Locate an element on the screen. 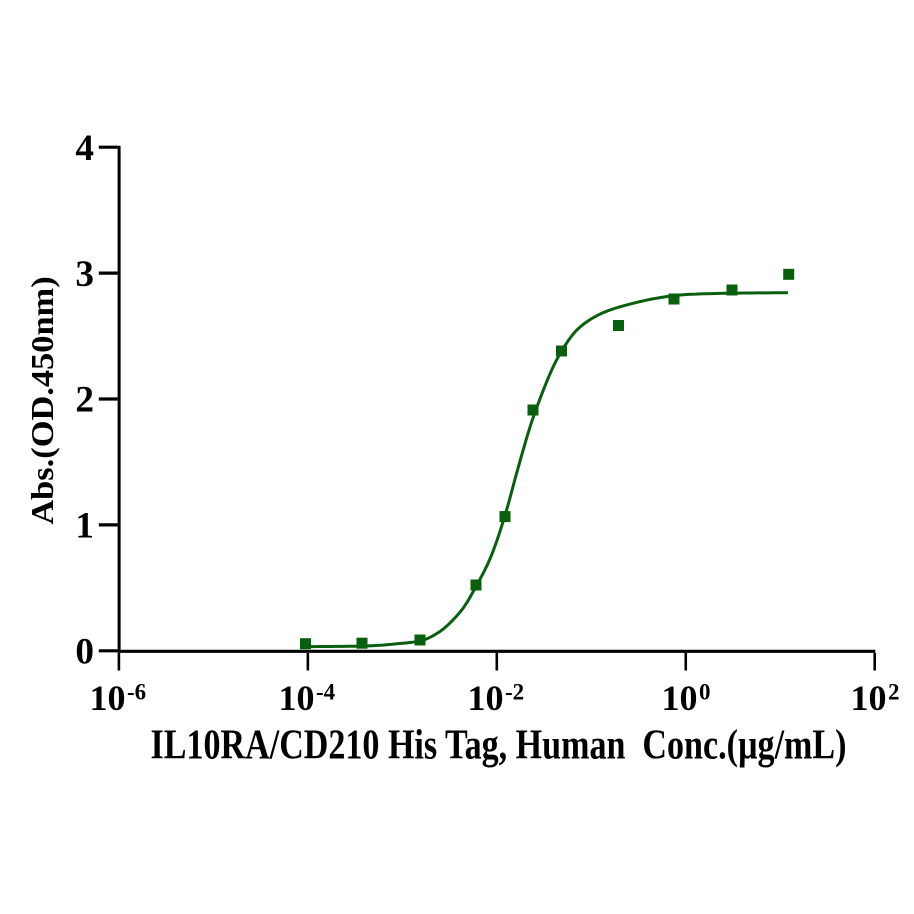 The width and height of the screenshot is (914, 914). svg-text: -4 is located at coordinates (326, 692).